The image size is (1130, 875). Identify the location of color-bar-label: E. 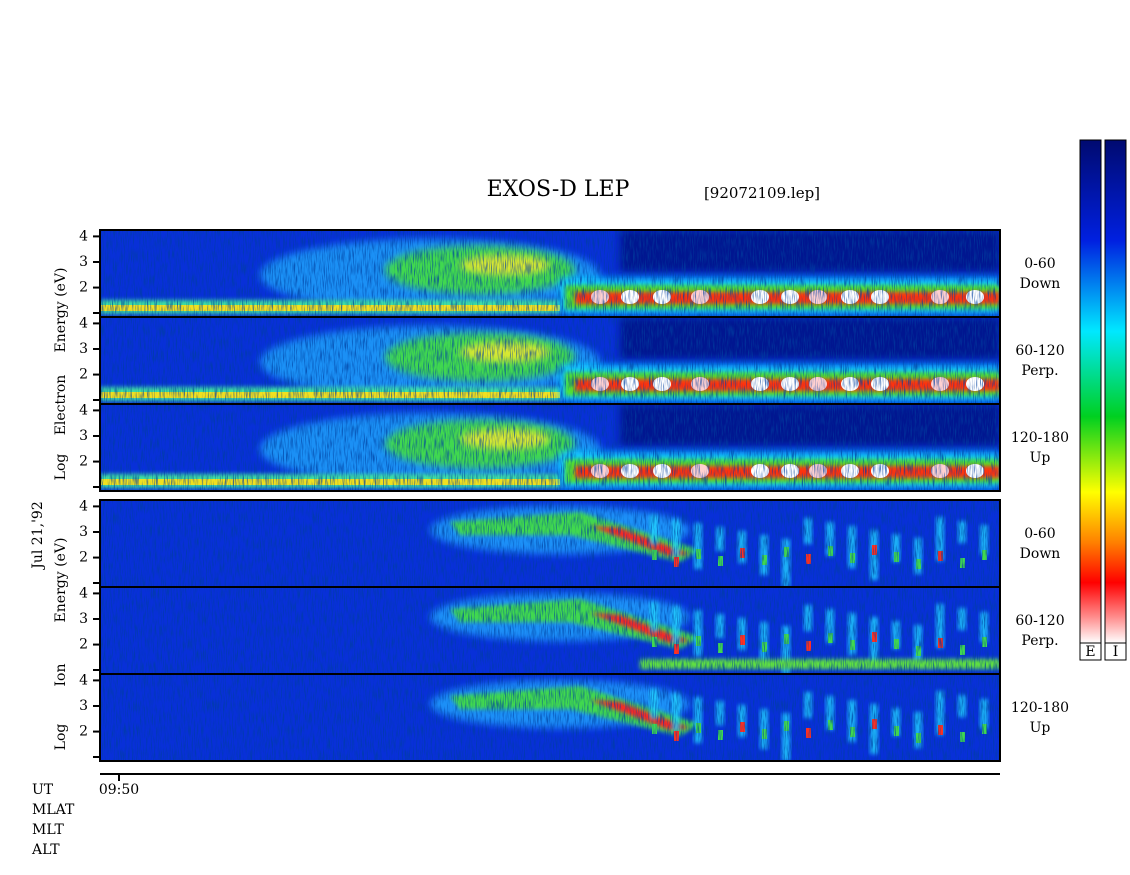
(1090, 652).